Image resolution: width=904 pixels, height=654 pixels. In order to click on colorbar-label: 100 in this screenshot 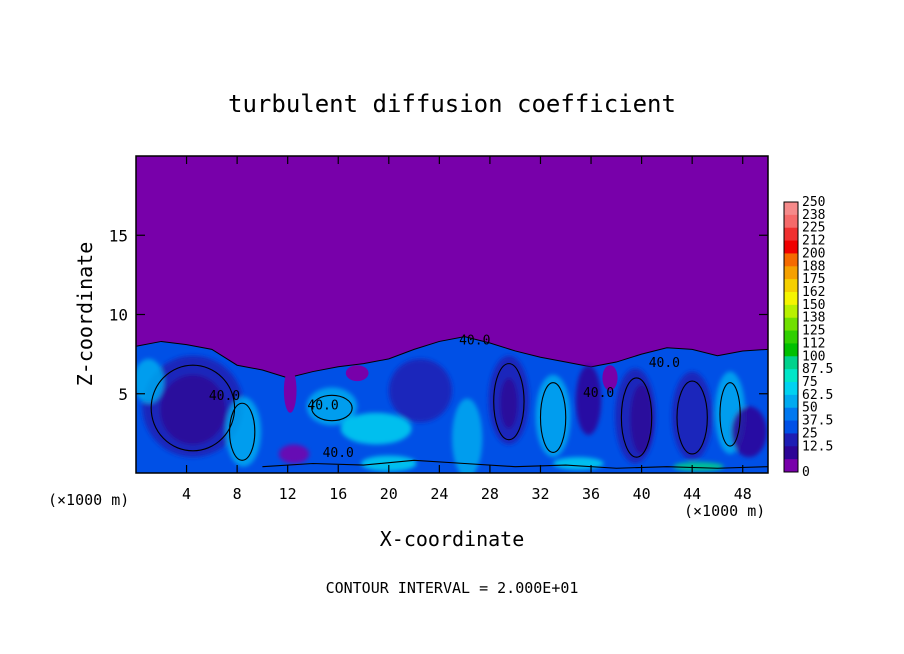, I will do `click(813, 356)`.